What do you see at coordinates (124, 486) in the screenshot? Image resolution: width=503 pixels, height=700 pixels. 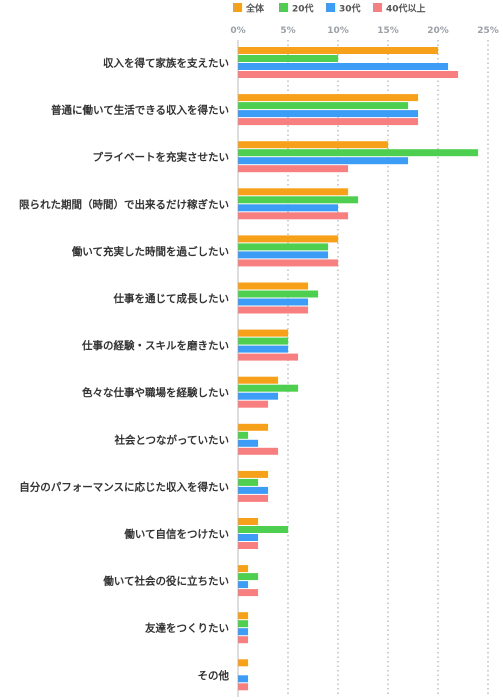 I see `category-label: 自分のパフォーマンスに応じた収入を得たい` at bounding box center [124, 486].